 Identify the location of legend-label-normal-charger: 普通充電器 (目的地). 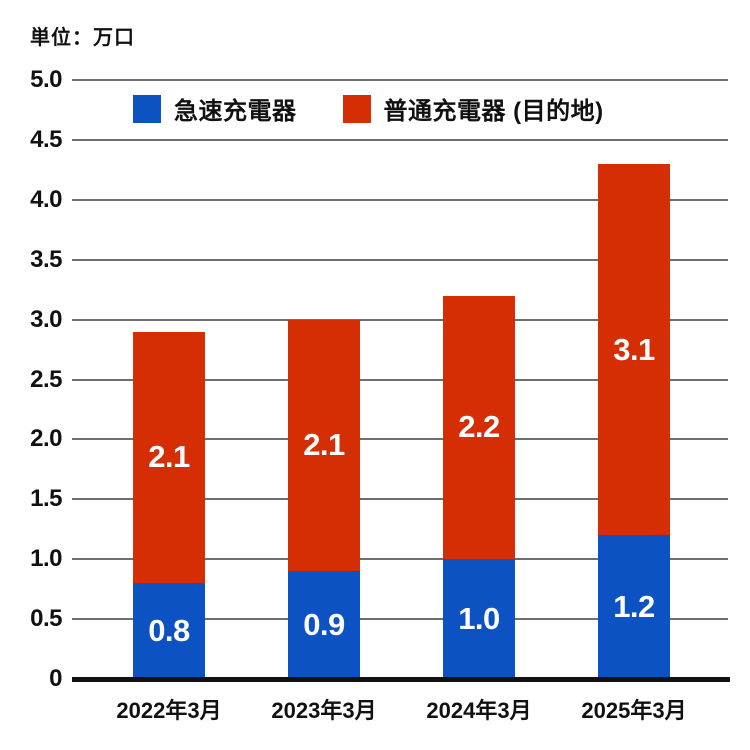
(493, 111).